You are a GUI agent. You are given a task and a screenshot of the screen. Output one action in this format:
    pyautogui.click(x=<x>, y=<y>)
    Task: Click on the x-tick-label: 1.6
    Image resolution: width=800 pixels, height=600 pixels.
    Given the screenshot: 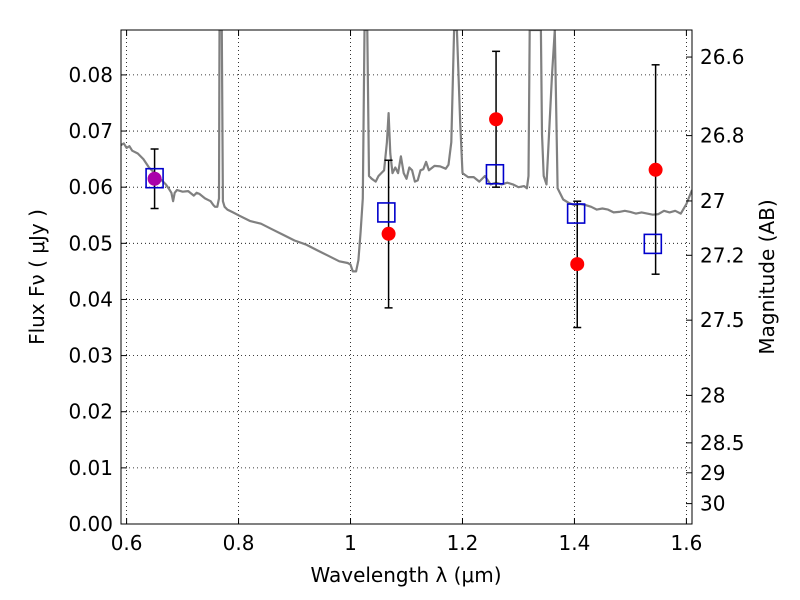 What is the action you would take?
    pyautogui.click(x=686, y=543)
    